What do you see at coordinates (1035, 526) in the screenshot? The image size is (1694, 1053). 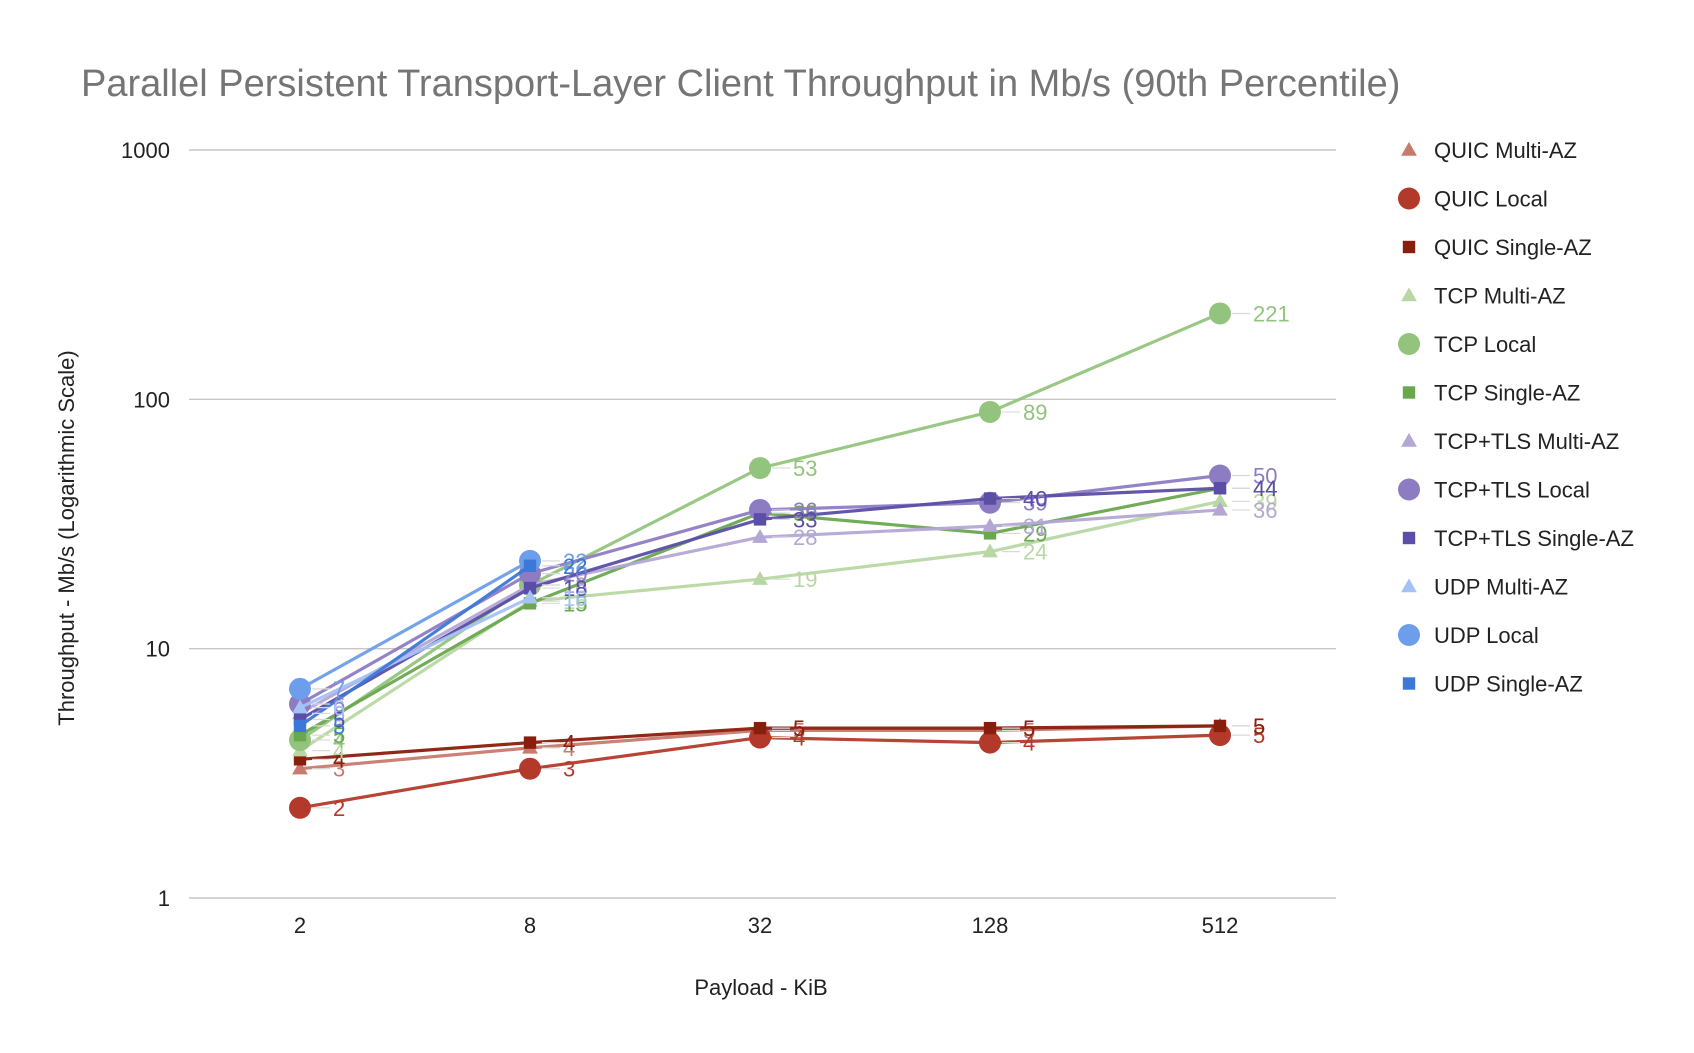 I see `data-label-tcp-tls-multi-az-128: 31` at bounding box center [1035, 526].